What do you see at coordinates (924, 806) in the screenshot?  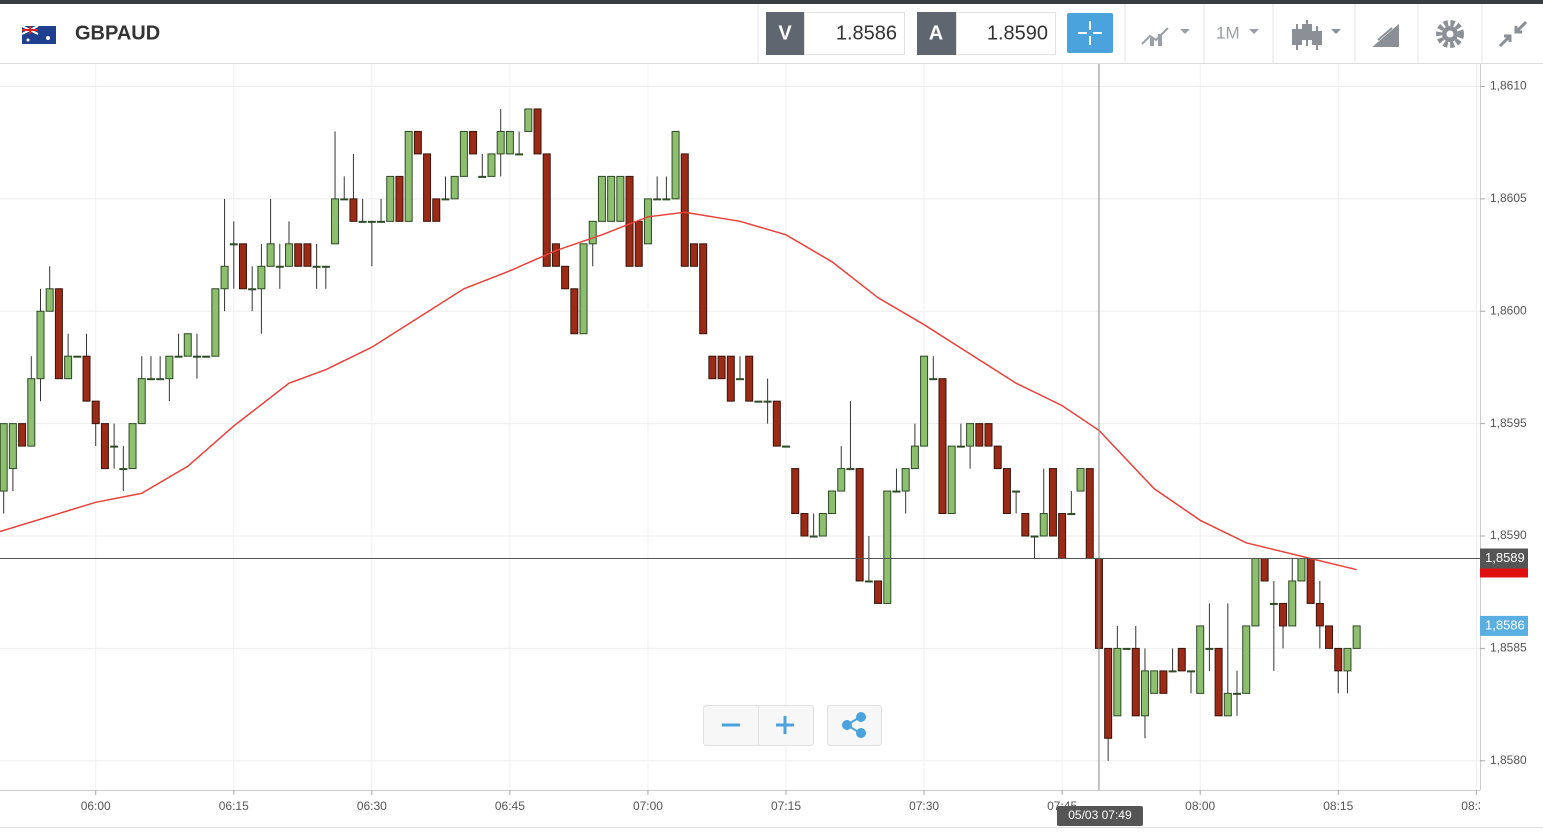 I see `x-tick-label: 07:30` at bounding box center [924, 806].